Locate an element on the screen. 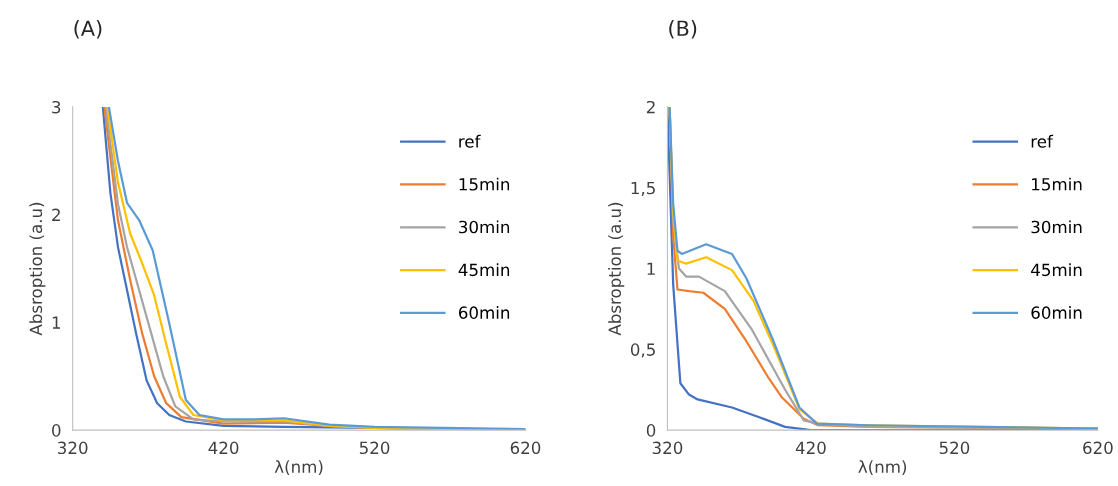 The image size is (1118, 486). legend-label: 60min is located at coordinates (484, 312).